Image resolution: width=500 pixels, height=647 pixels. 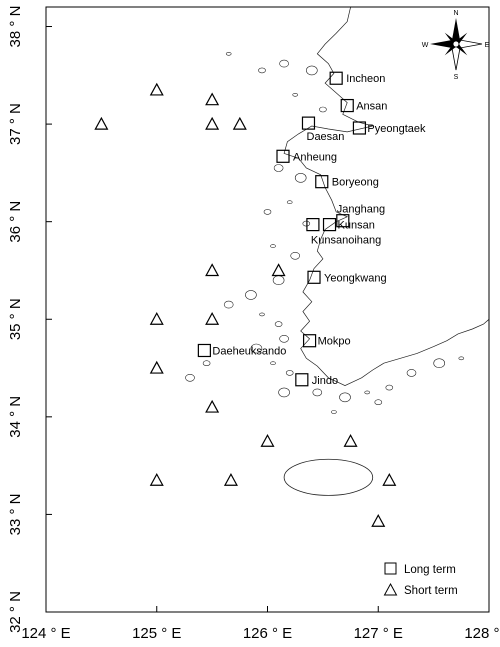 What do you see at coordinates (326, 137) in the screenshot?
I see `station-label: Daesan` at bounding box center [326, 137].